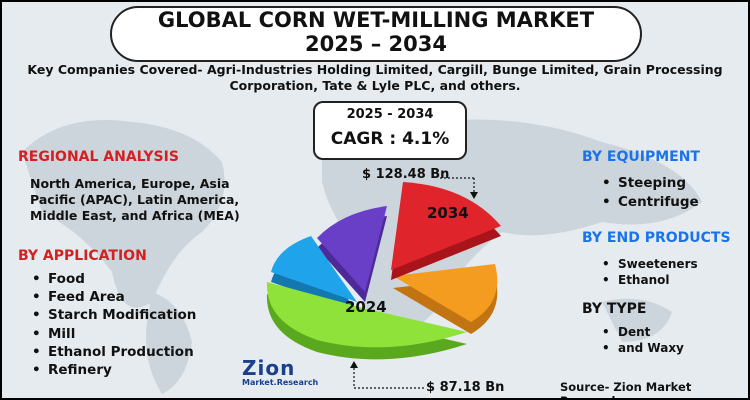 Image resolution: width=750 pixels, height=400 pixels. Describe the element at coordinates (446, 231) in the screenshot. I see `pie-slice-red` at that location.